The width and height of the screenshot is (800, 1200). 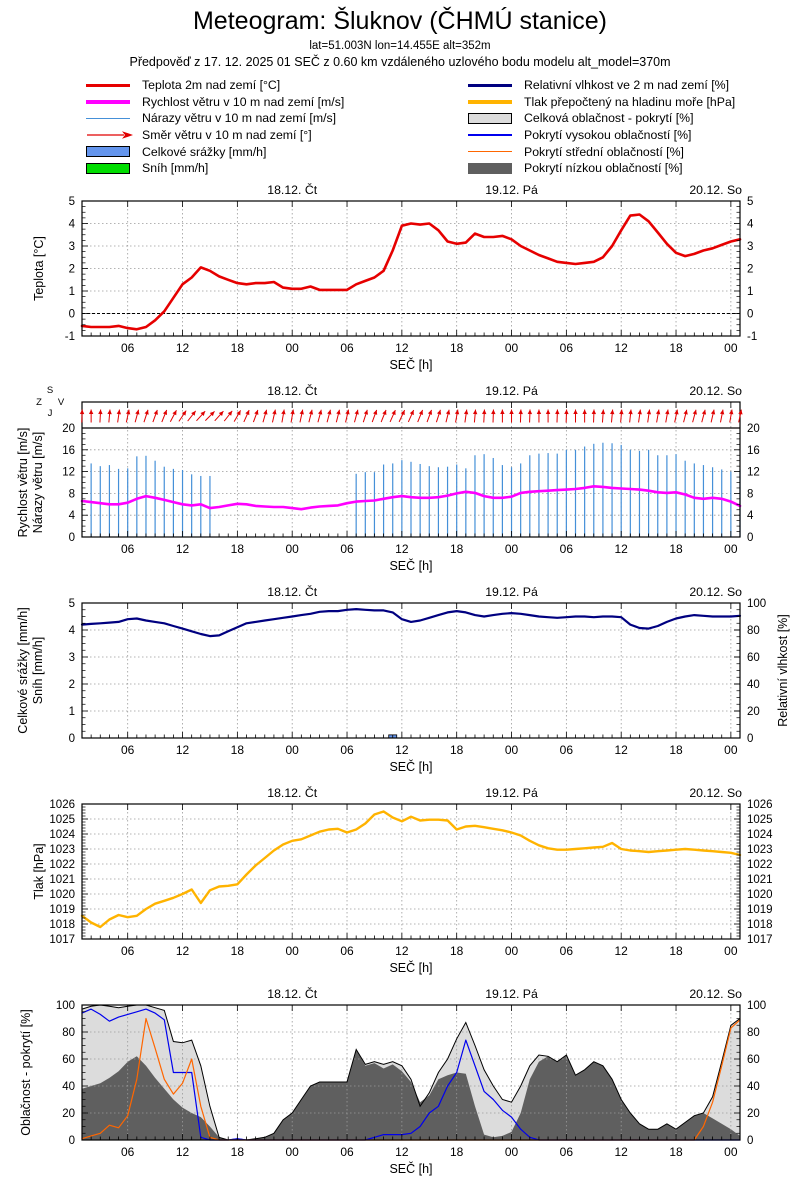 What do you see at coordinates (110, 135) in the screenshot?
I see `wind-direction-arrow-icon` at bounding box center [110, 135].